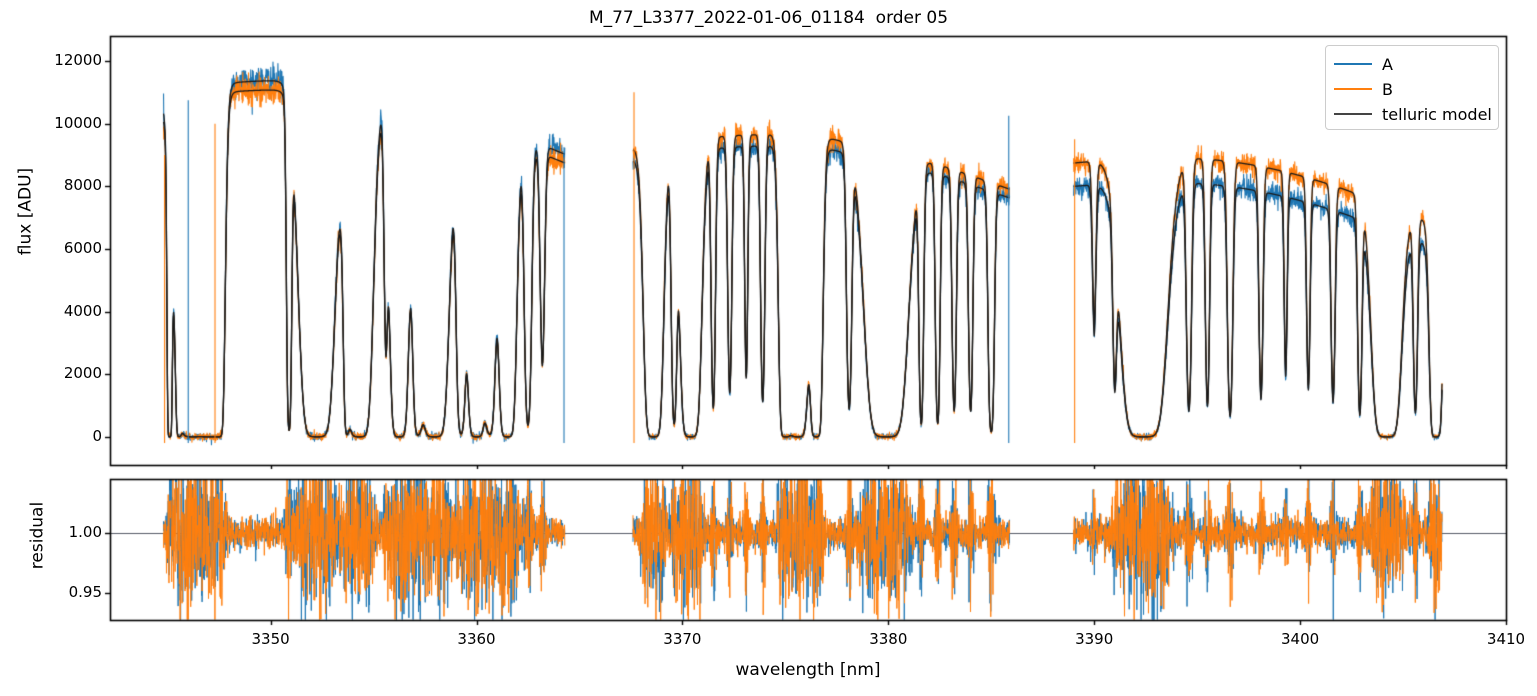  What do you see at coordinates (1094, 639) in the screenshot?
I see `x-tick-label: 3390` at bounding box center [1094, 639].